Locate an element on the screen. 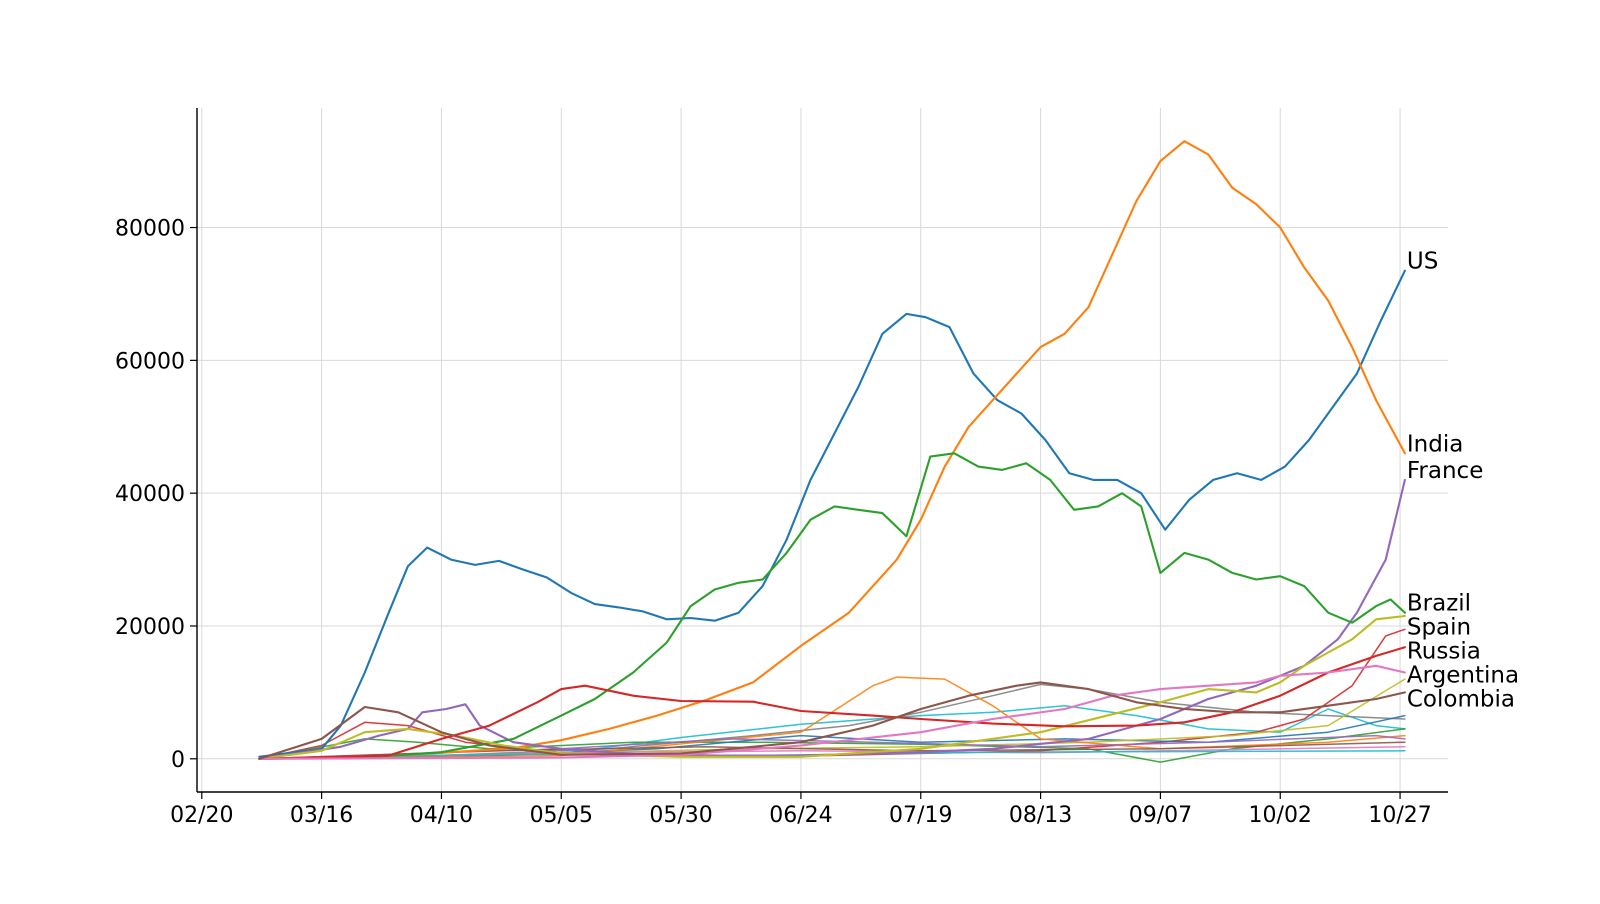 This screenshot has width=1600, height=904. series-line-argentina is located at coordinates (832, 712).